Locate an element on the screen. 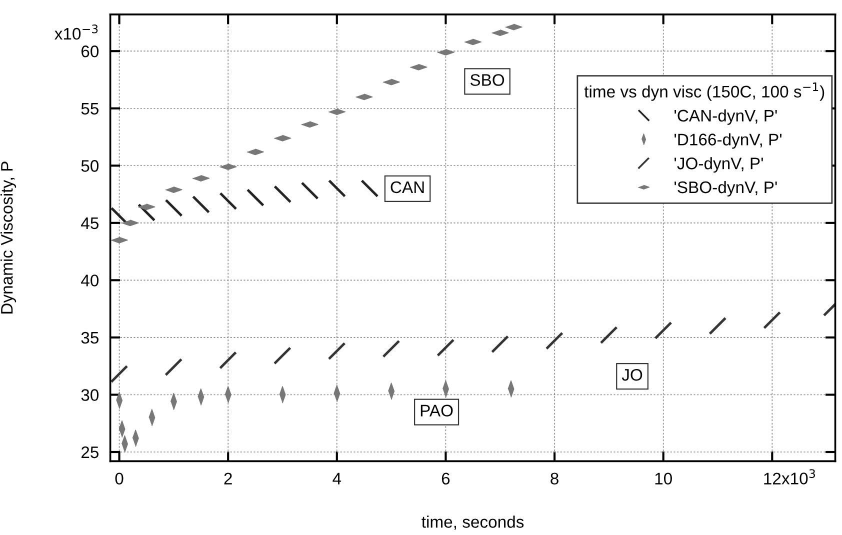 Image resolution: width=842 pixels, height=535 pixels. legend-label: 'CAN-dynV, P' is located at coordinates (725, 117).